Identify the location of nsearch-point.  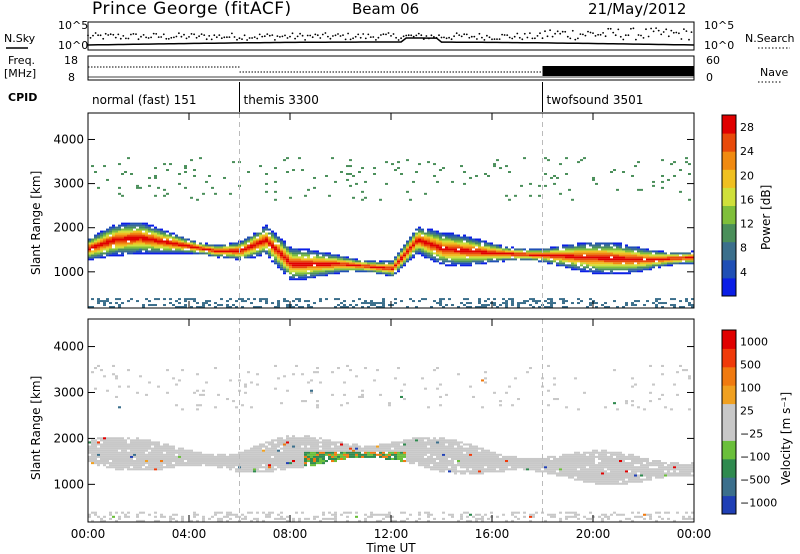
(663, 32).